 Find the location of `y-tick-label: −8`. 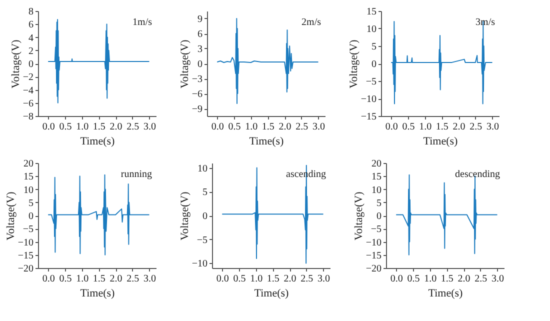

y-tick-label: −8 is located at coordinates (28, 117).